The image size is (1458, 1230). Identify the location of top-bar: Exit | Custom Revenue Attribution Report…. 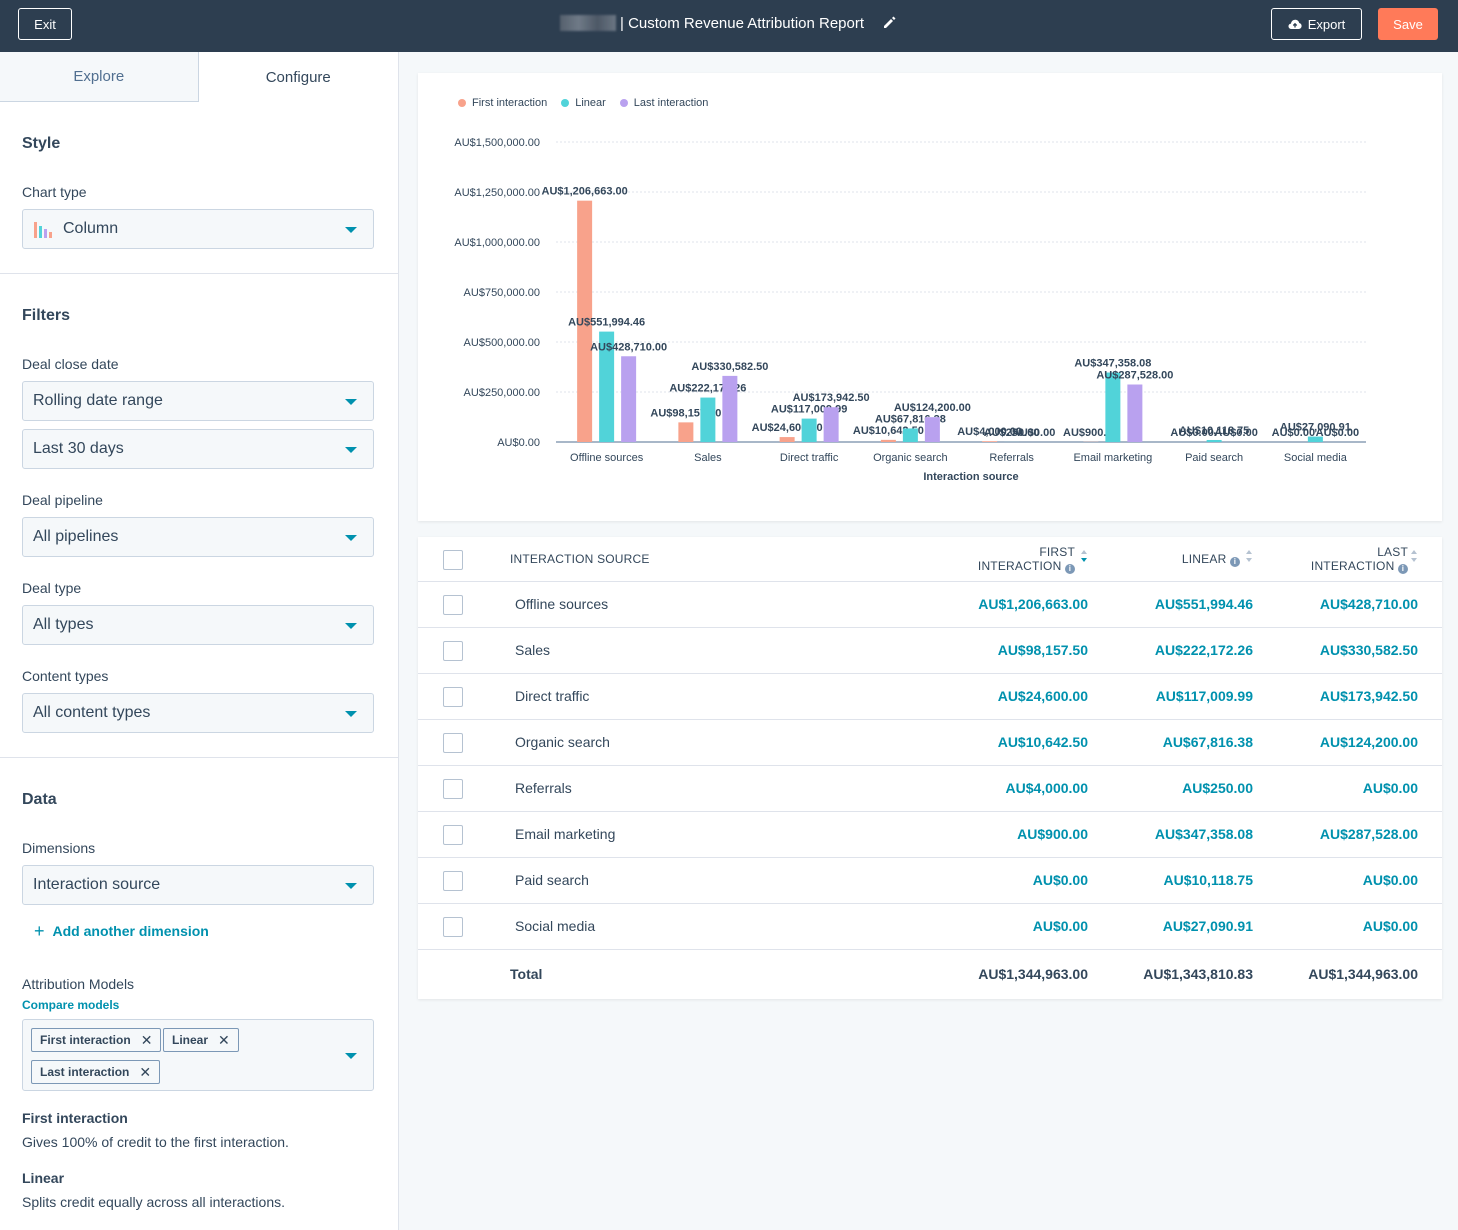
(729, 26).